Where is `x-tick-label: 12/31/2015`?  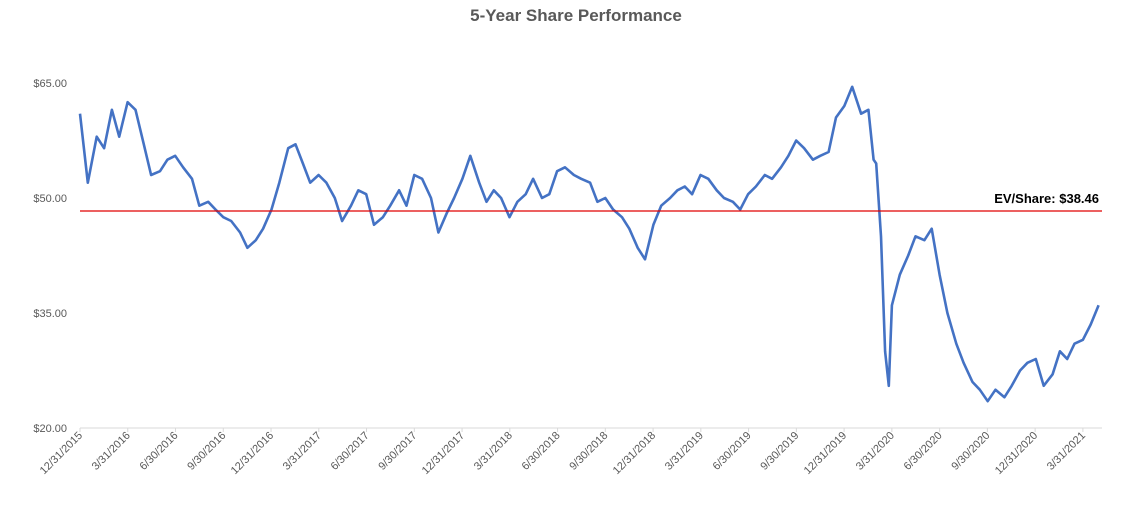
x-tick-label: 12/31/2015 is located at coordinates (61, 453).